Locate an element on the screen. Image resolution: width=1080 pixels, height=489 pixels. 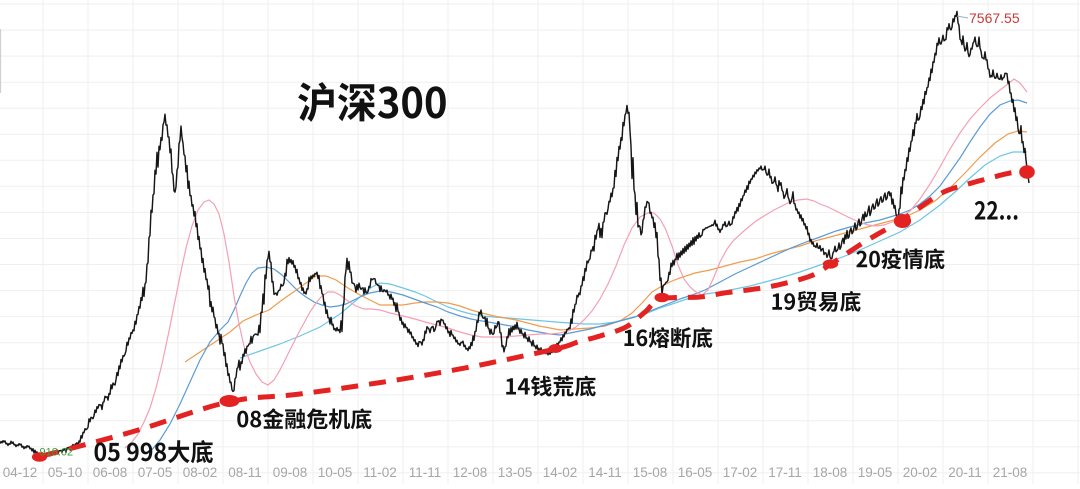
svg-text: 09-08 is located at coordinates (290, 472).